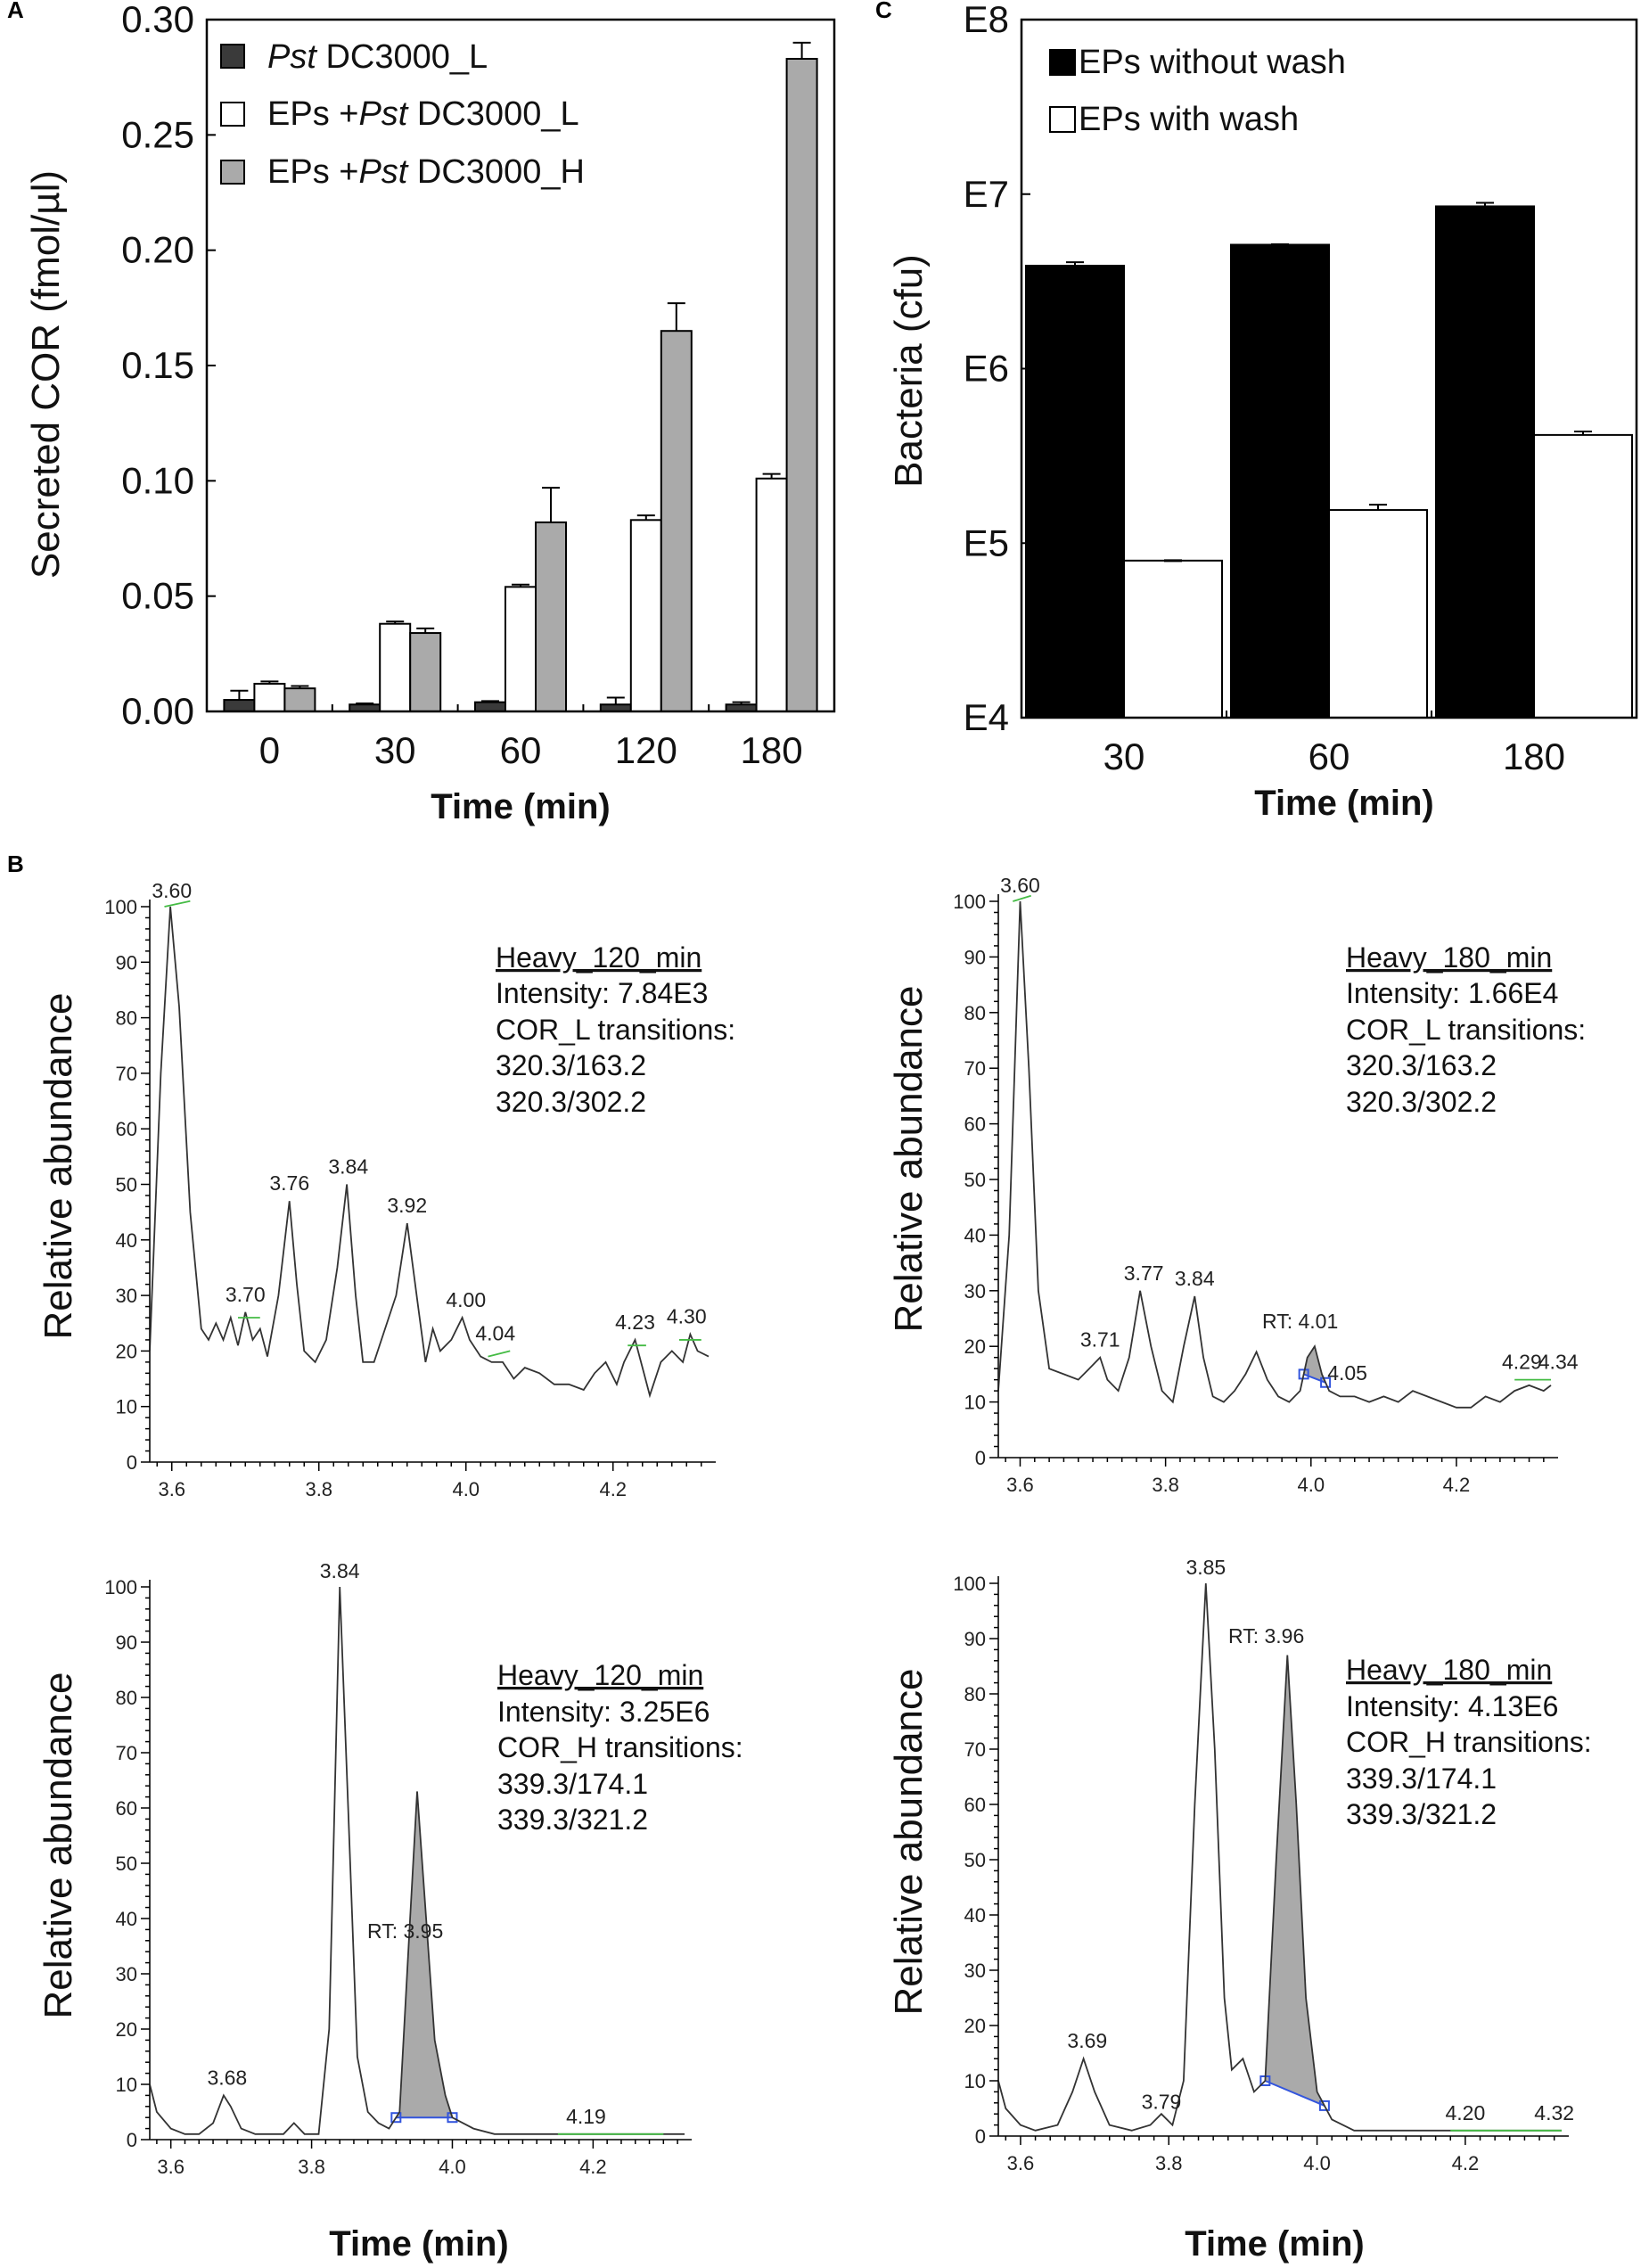 This screenshot has height=2268, width=1649. Describe the element at coordinates (419, 2244) in the screenshot. I see `chrom-3-x-axis-label: Time (min)` at that location.